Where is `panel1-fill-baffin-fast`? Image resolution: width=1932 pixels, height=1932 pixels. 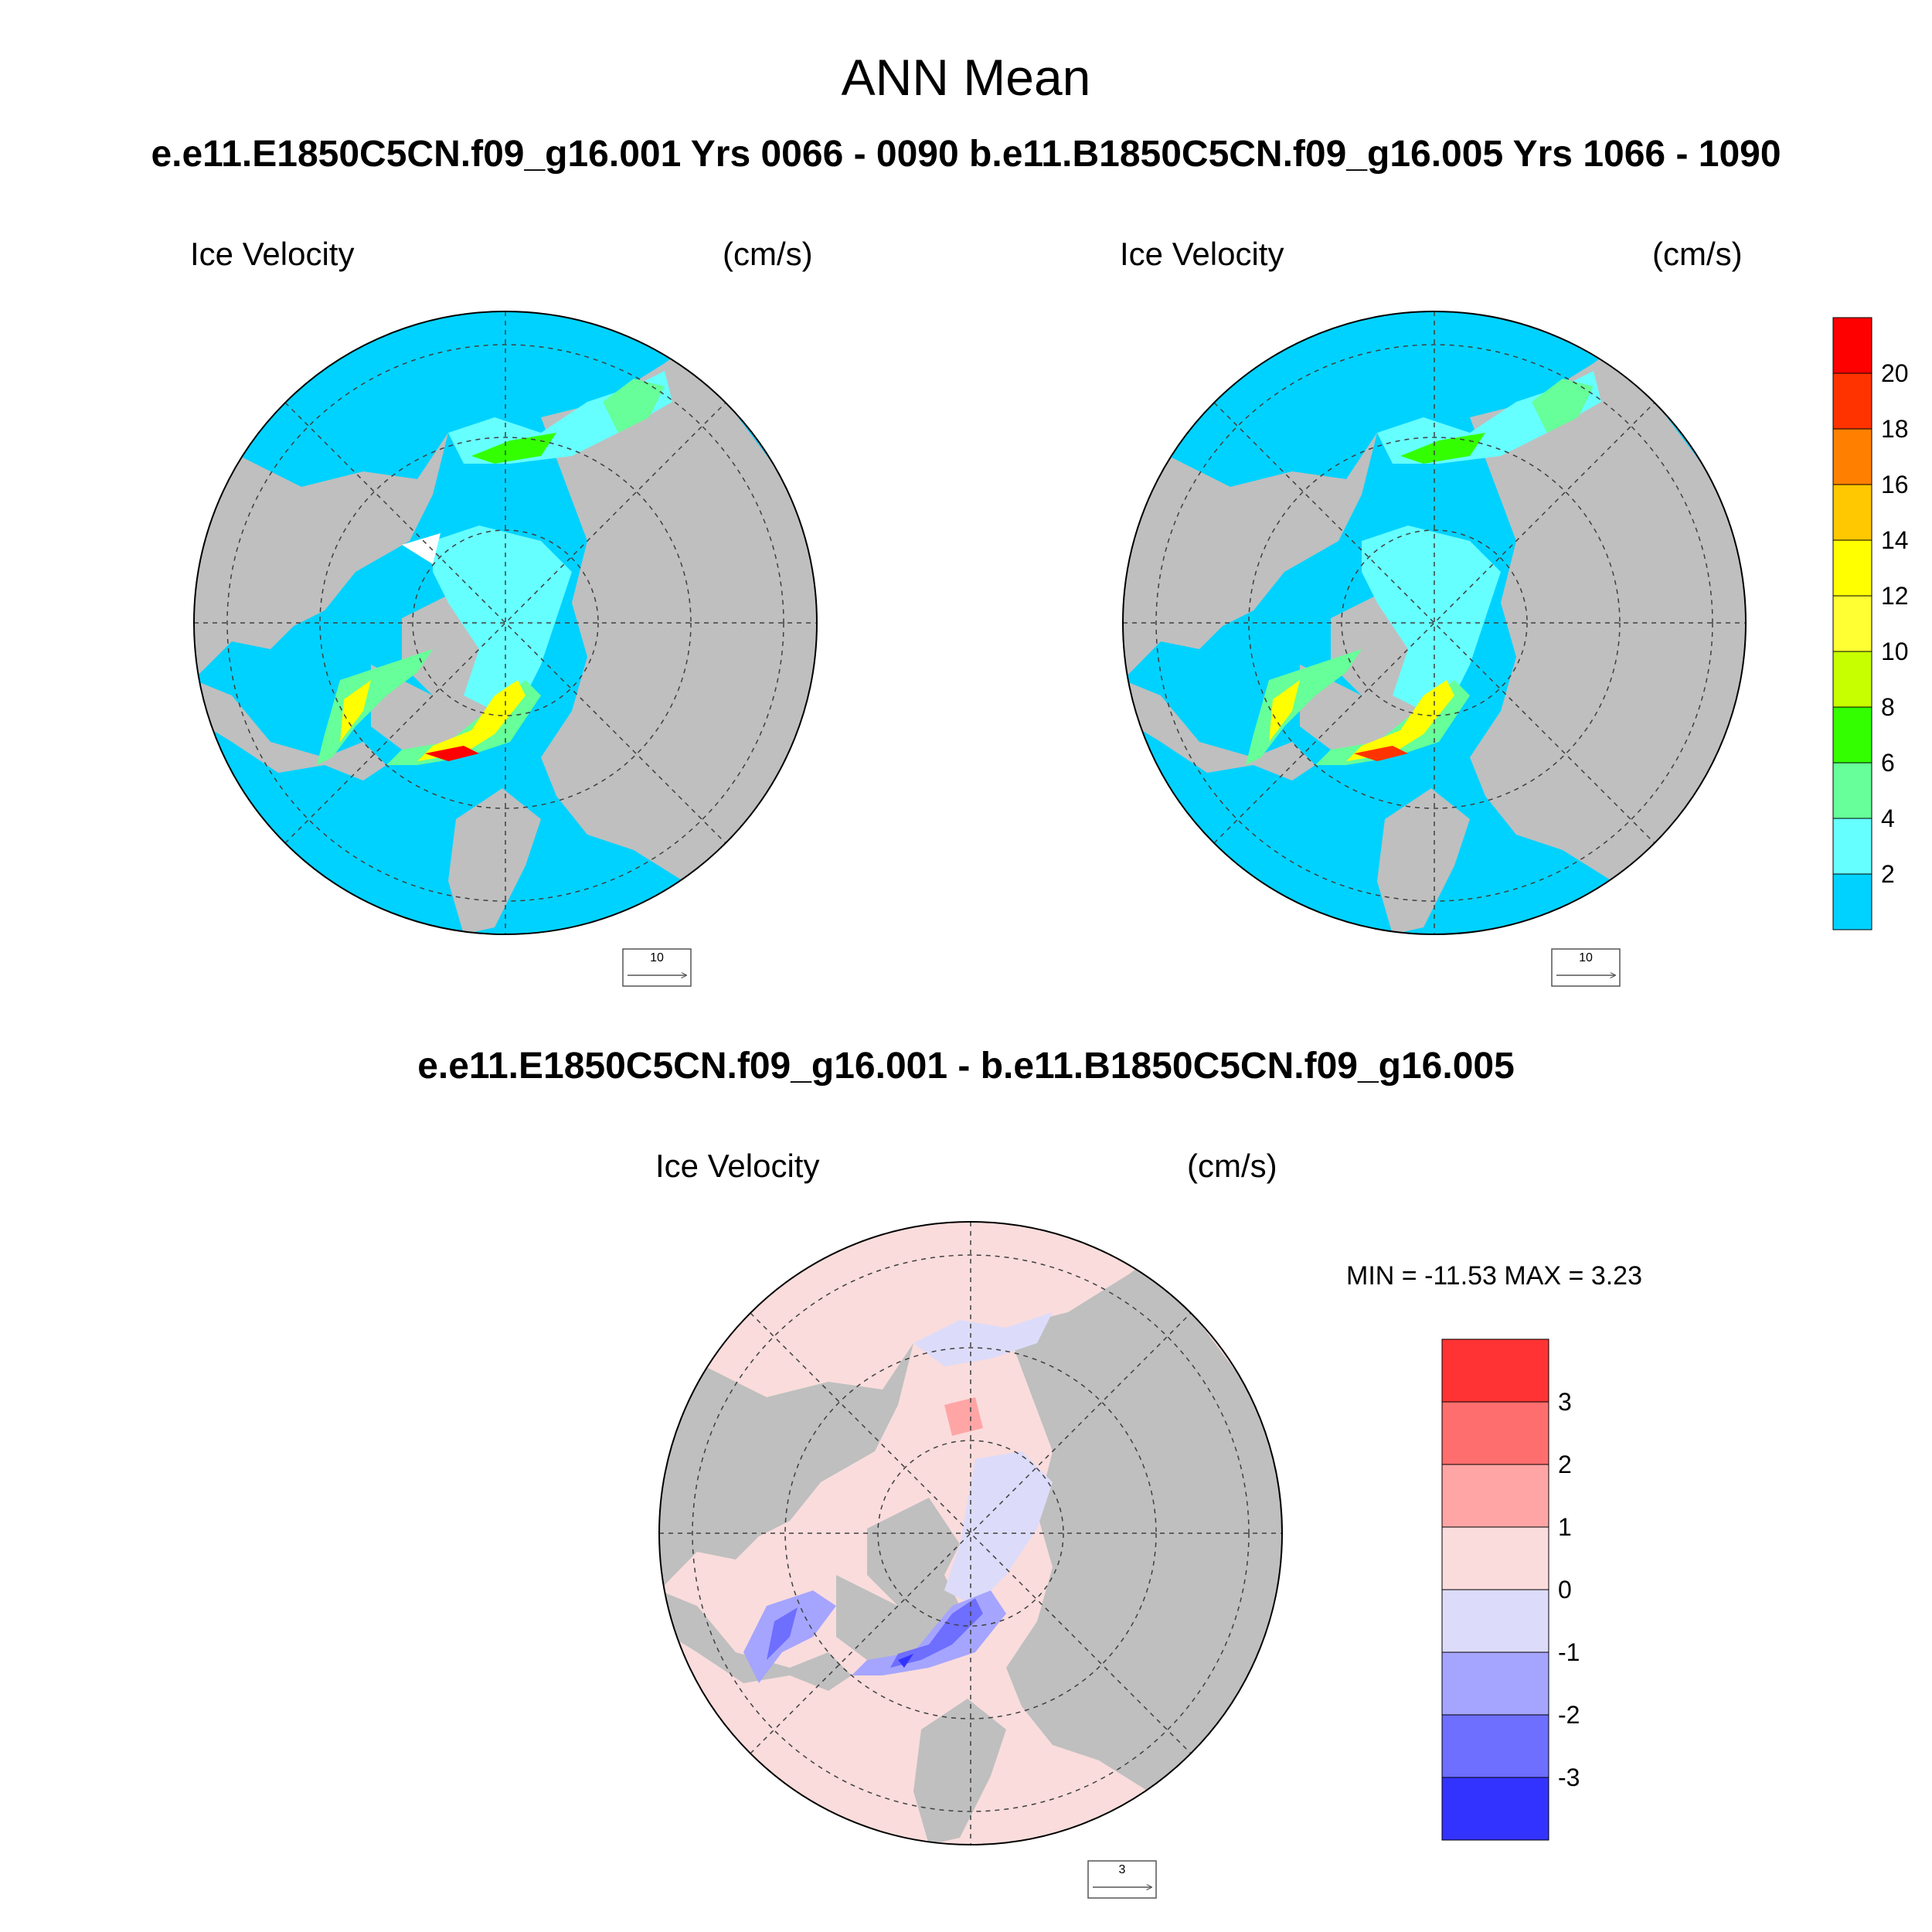
panel1-fill-baffin-fast is located at coordinates (355, 711).